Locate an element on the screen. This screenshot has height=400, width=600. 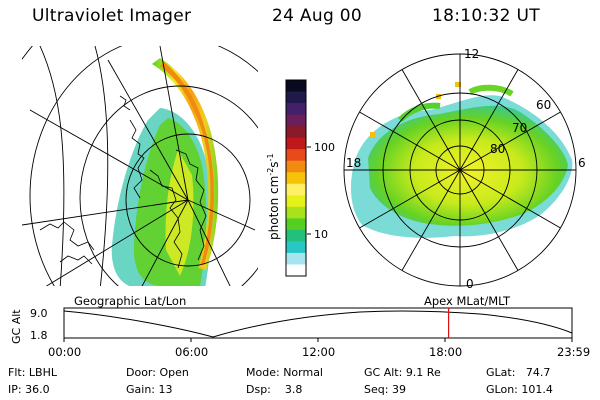
time-label: 18:10:32 UT is located at coordinates (486, 16).